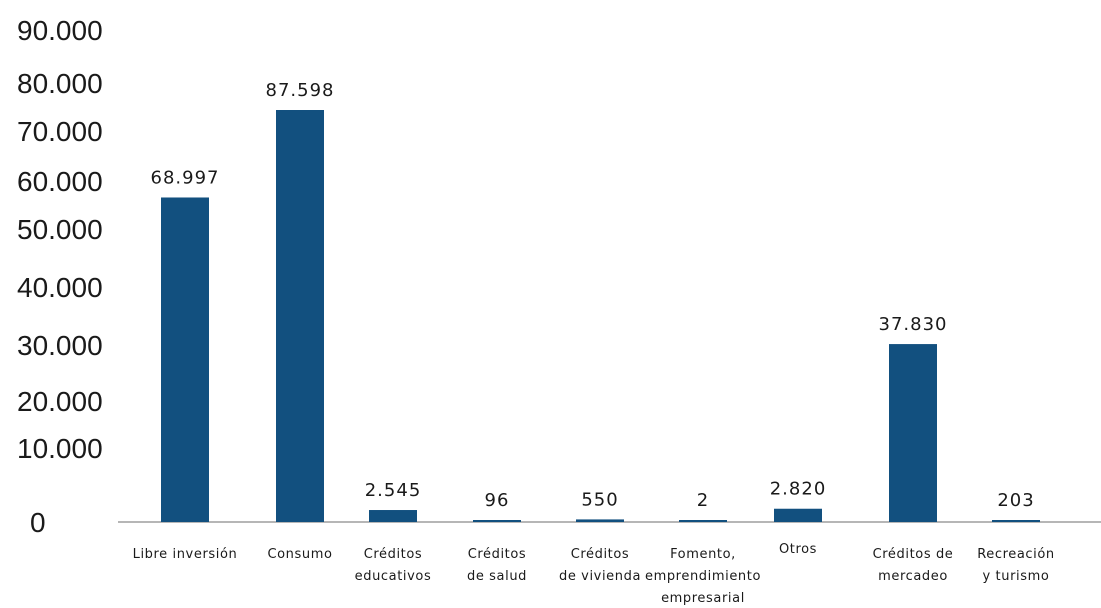  What do you see at coordinates (497, 565) in the screenshot?
I see `x-category-label: Créditos de salud` at bounding box center [497, 565].